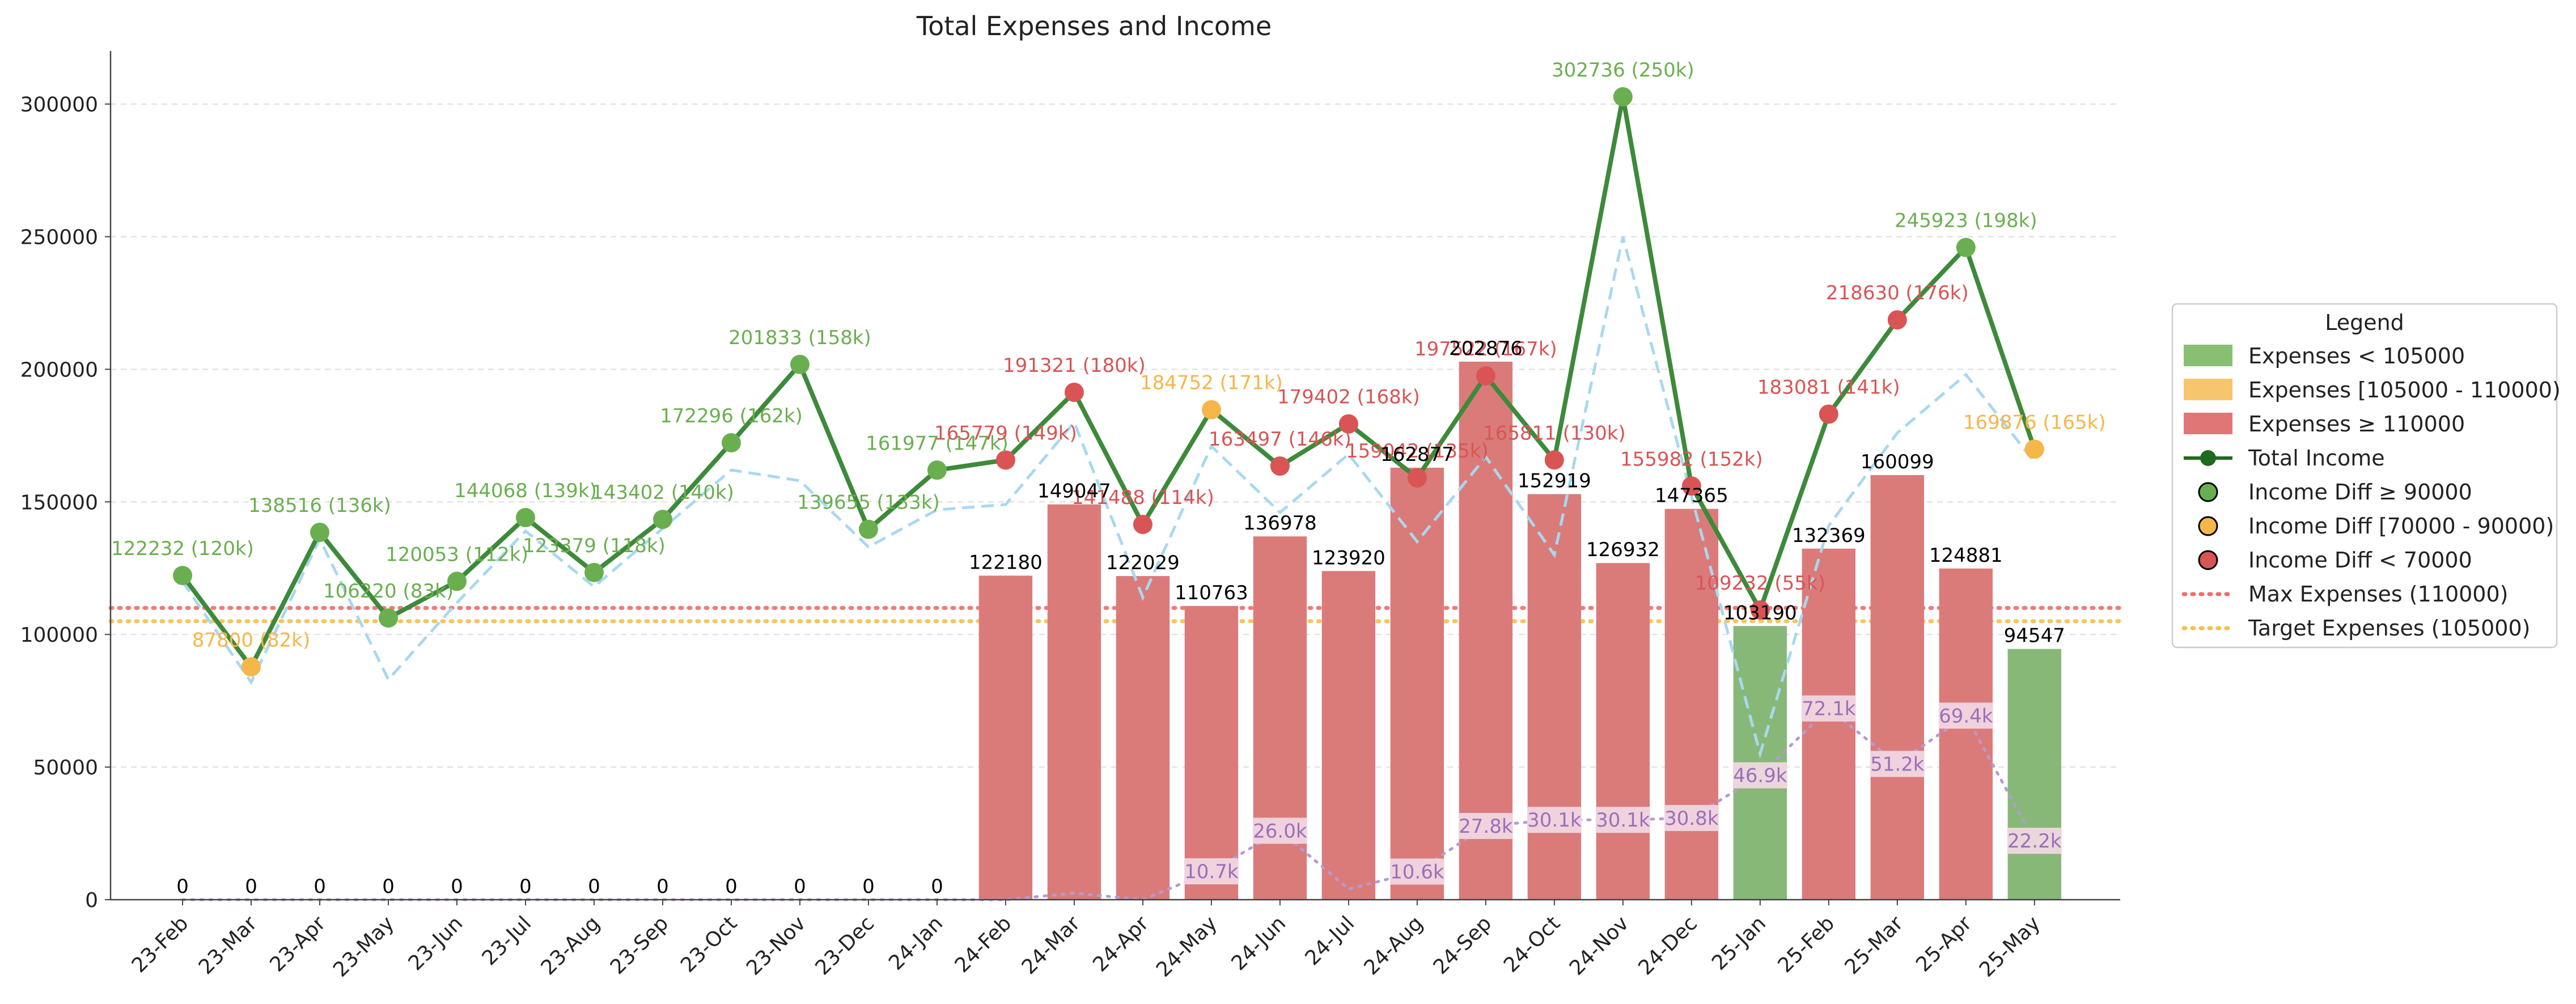  What do you see at coordinates (1280, 439) in the screenshot?
I see `income-label: 163497 (146k)` at bounding box center [1280, 439].